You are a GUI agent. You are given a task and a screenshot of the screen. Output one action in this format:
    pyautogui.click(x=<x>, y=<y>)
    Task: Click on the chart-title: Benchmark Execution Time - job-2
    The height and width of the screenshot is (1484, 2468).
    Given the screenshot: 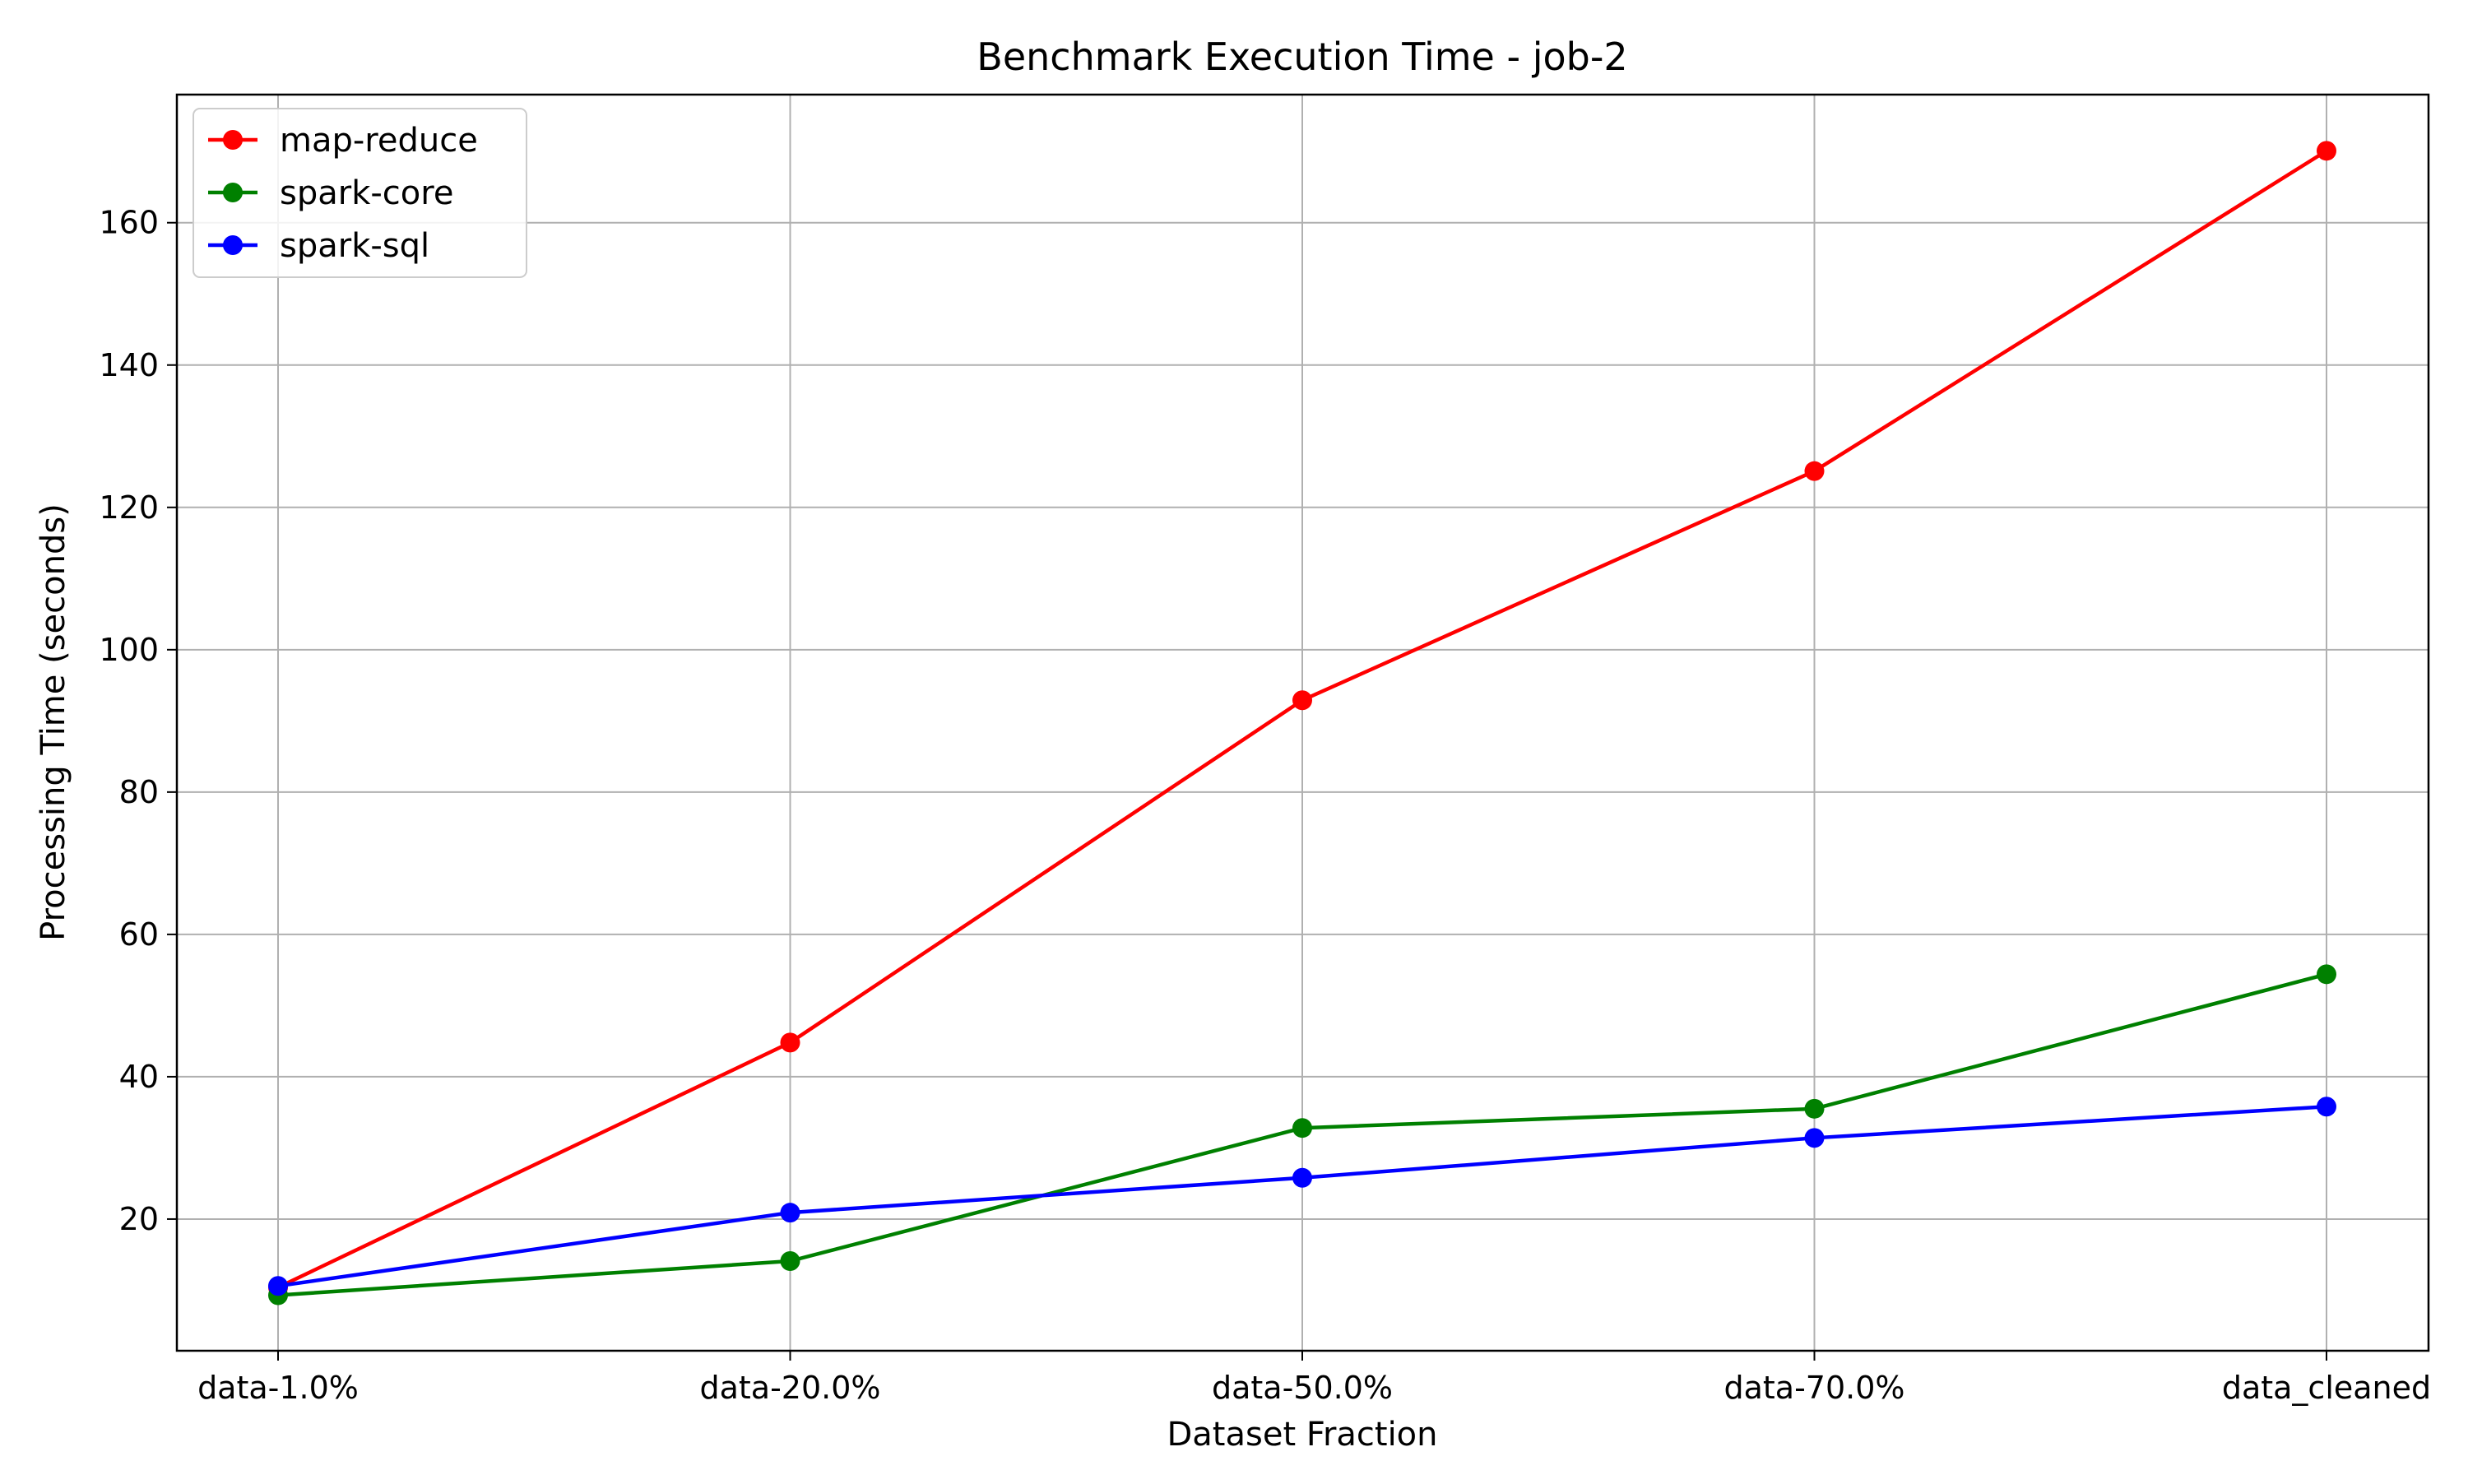 What is the action you would take?
    pyautogui.click(x=1302, y=57)
    